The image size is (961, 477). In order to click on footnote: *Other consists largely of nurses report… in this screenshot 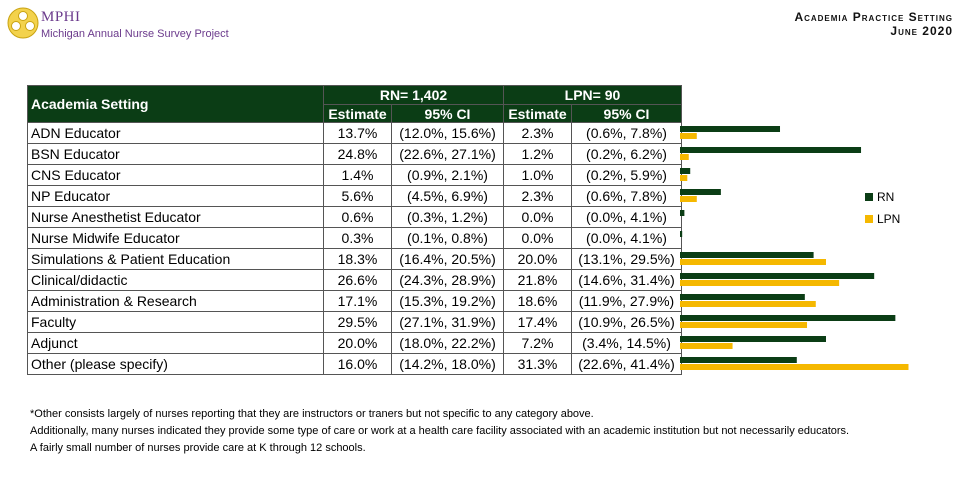, I will do `click(439, 431)`.